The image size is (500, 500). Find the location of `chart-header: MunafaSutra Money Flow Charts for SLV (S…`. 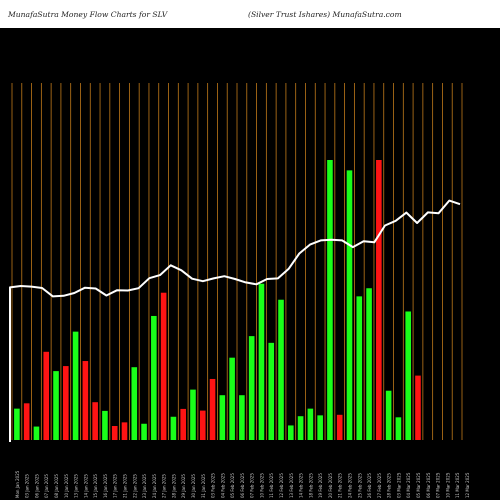

chart-header: MunafaSutra Money Flow Charts for SLV (S… is located at coordinates (250, 14).